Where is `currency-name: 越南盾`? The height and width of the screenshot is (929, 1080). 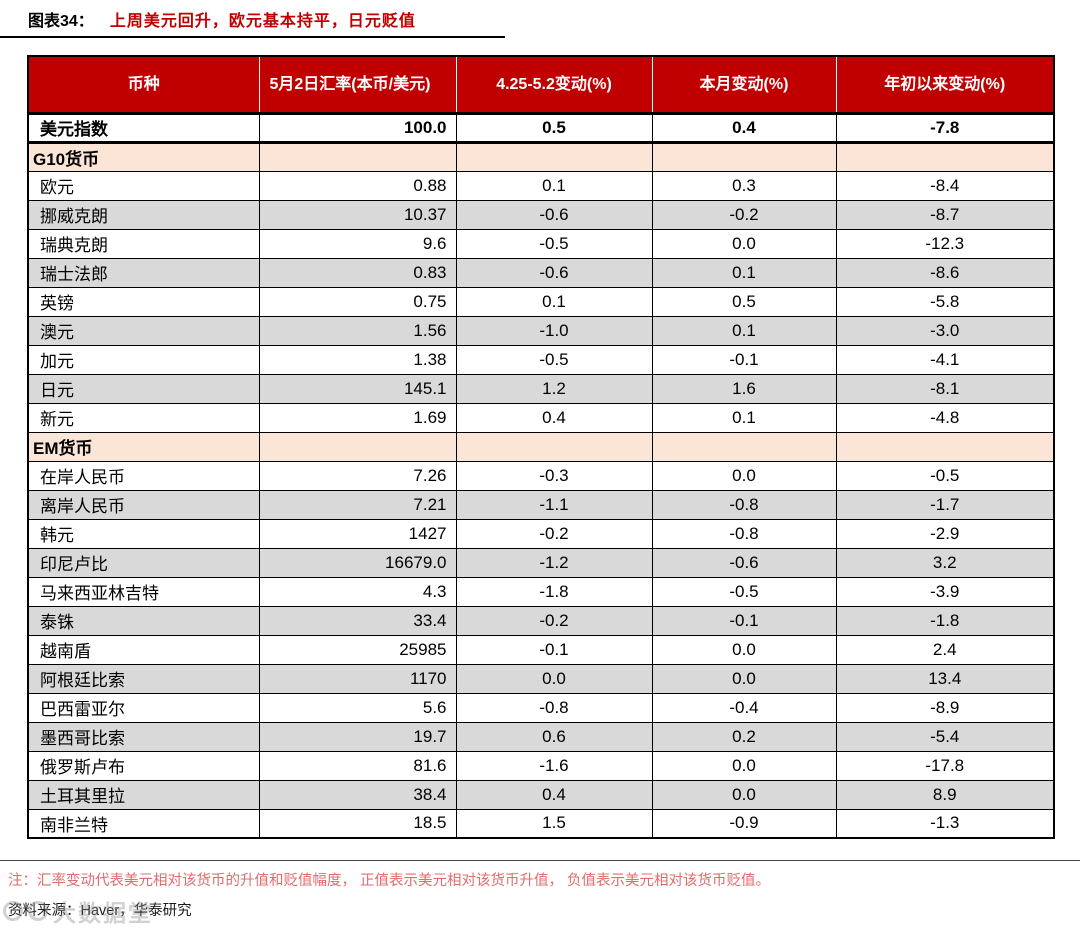
currency-name: 越南盾 is located at coordinates (143, 649).